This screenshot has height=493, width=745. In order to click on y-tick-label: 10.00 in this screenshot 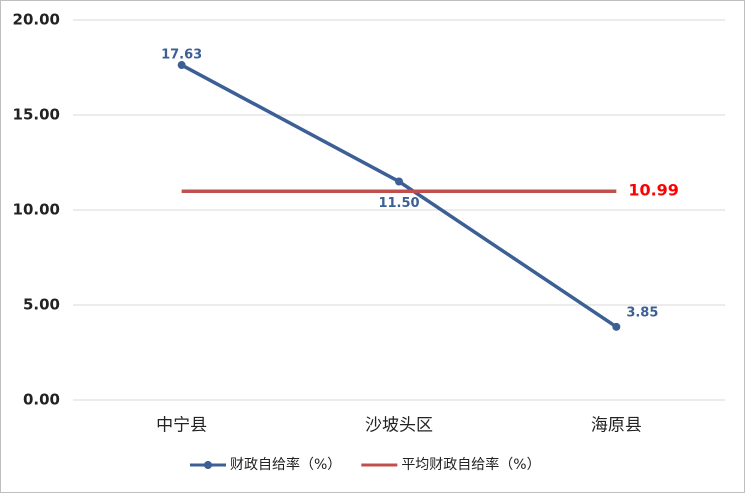, I will do `click(36, 210)`.